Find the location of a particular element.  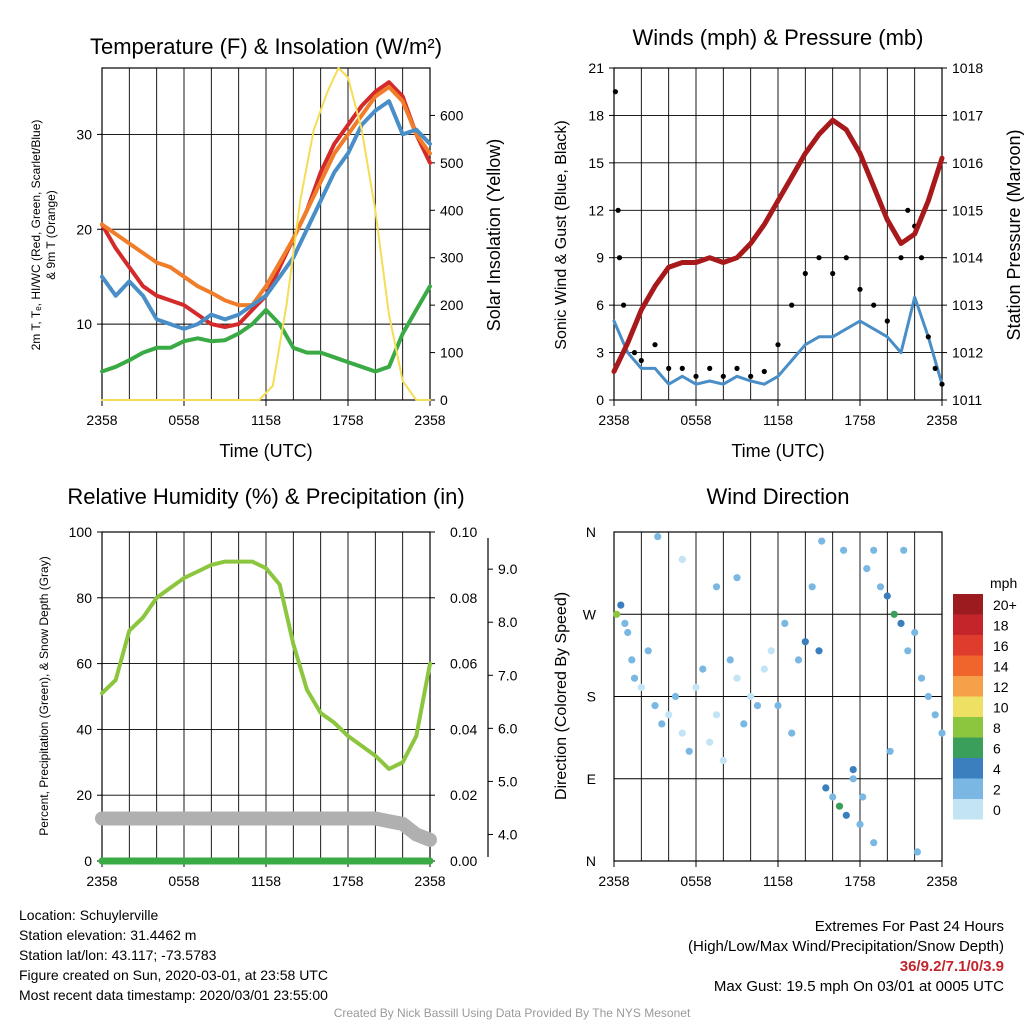

humidity-series-rh_green is located at coordinates (266, 665).